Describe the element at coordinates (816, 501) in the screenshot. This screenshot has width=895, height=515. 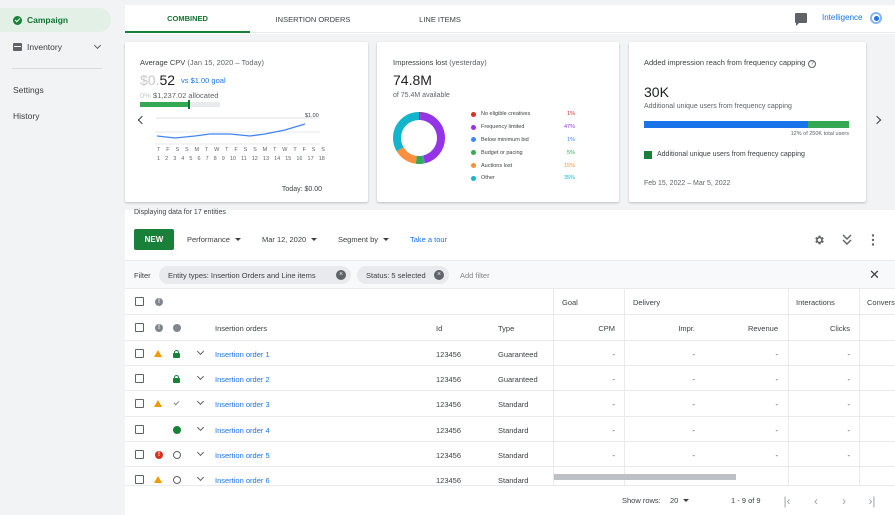
I see `previous-page-icon: ‹` at that location.